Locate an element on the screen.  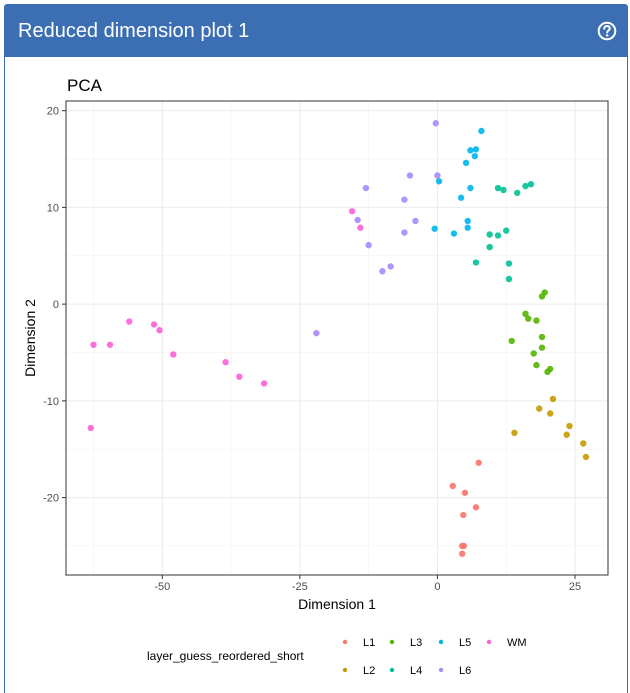
x-tick-label: -50 is located at coordinates (162, 587).